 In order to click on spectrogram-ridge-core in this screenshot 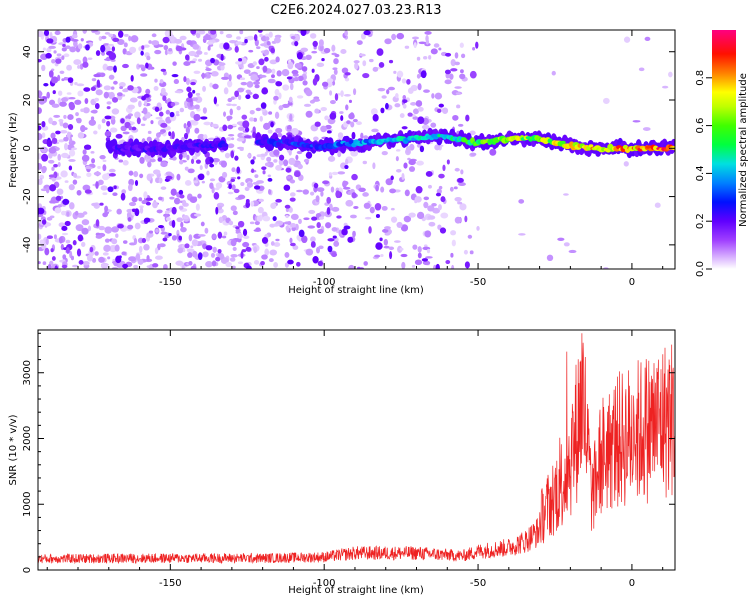, I will do `click(119, 146)`.